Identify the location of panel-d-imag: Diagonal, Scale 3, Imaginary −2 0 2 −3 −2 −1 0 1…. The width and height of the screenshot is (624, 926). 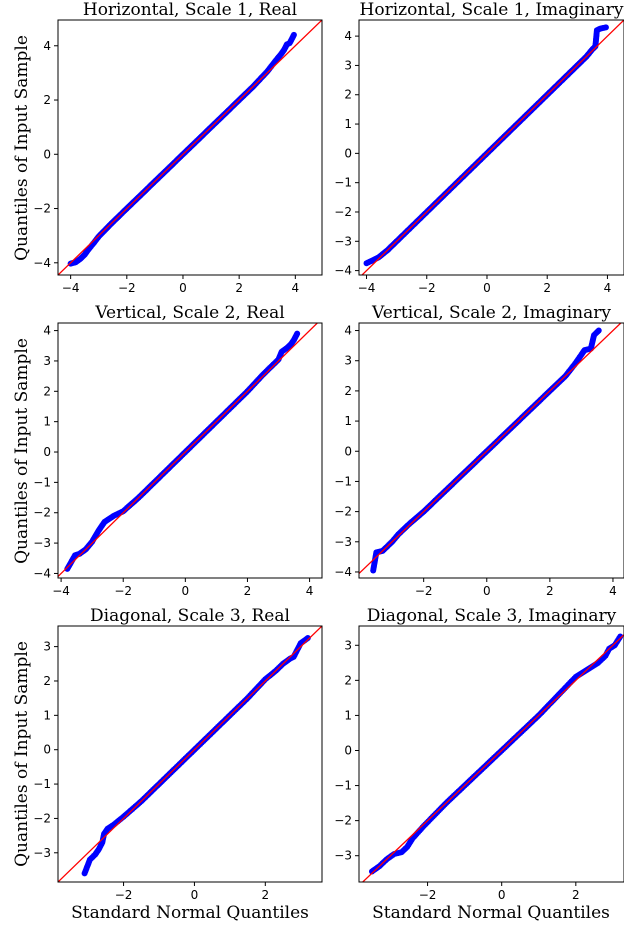
(479, 754).